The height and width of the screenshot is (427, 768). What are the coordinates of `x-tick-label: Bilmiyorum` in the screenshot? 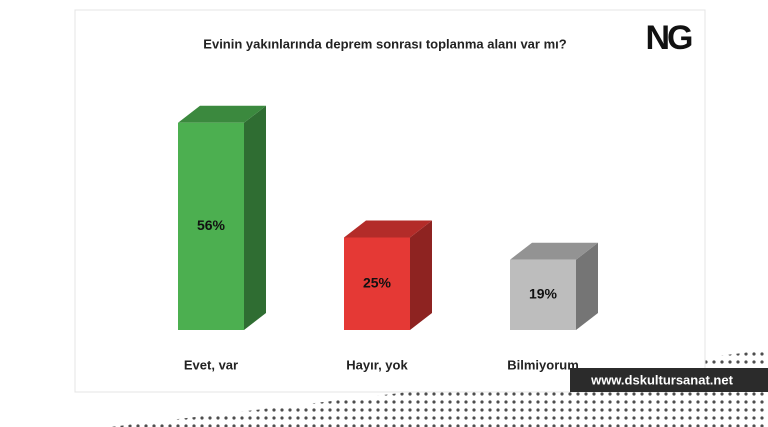 It's located at (543, 364).